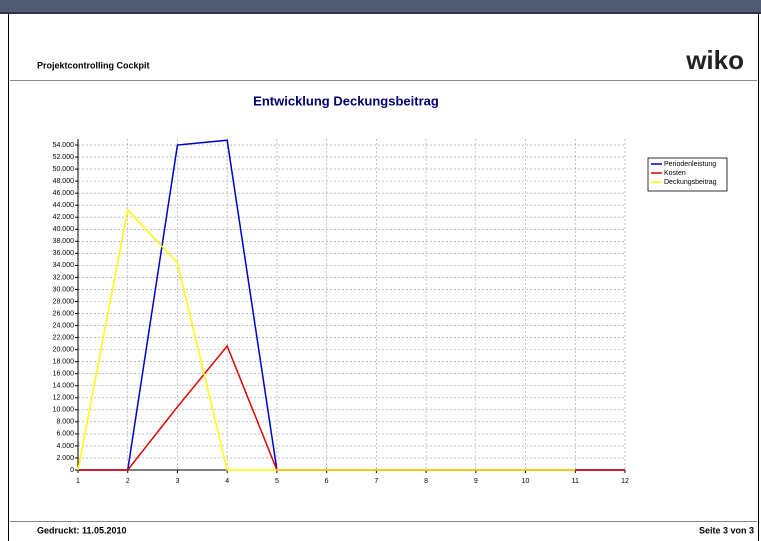  I want to click on y-tick-label: 30.000, so click(64, 289).